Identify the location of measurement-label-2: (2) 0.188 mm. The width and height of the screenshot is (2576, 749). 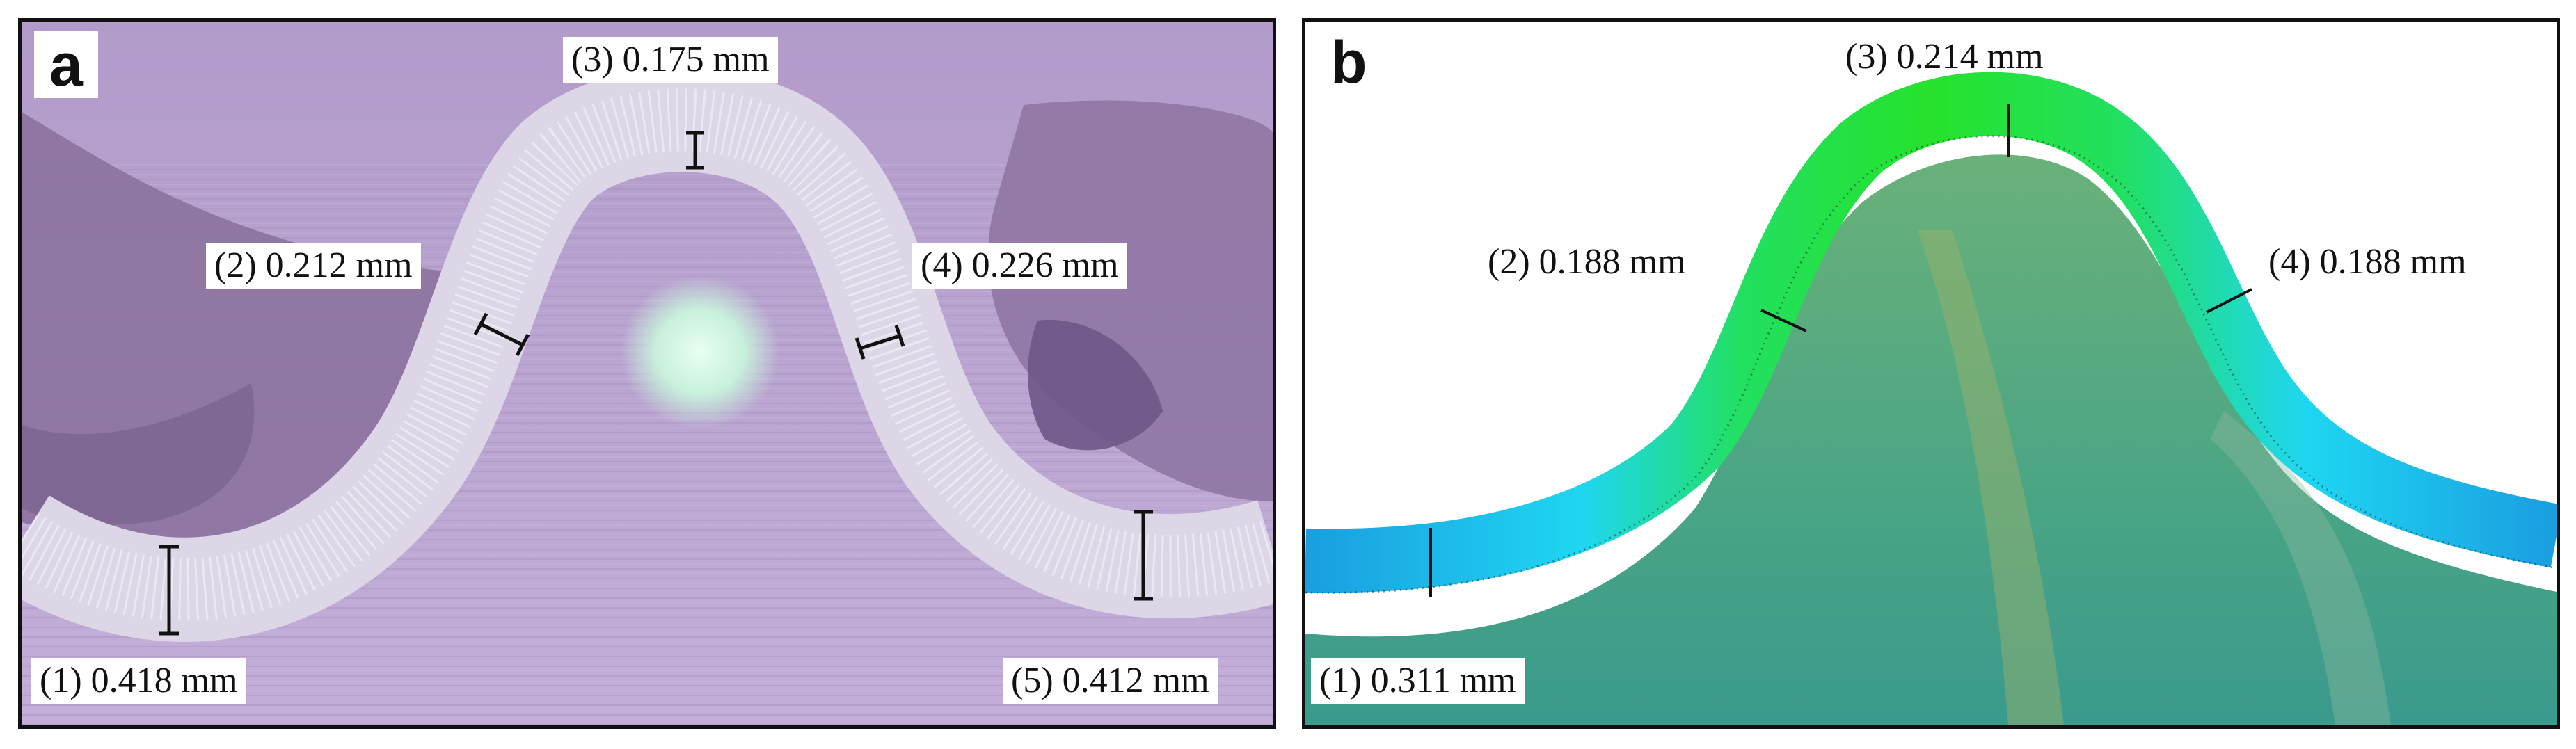
(1587, 262).